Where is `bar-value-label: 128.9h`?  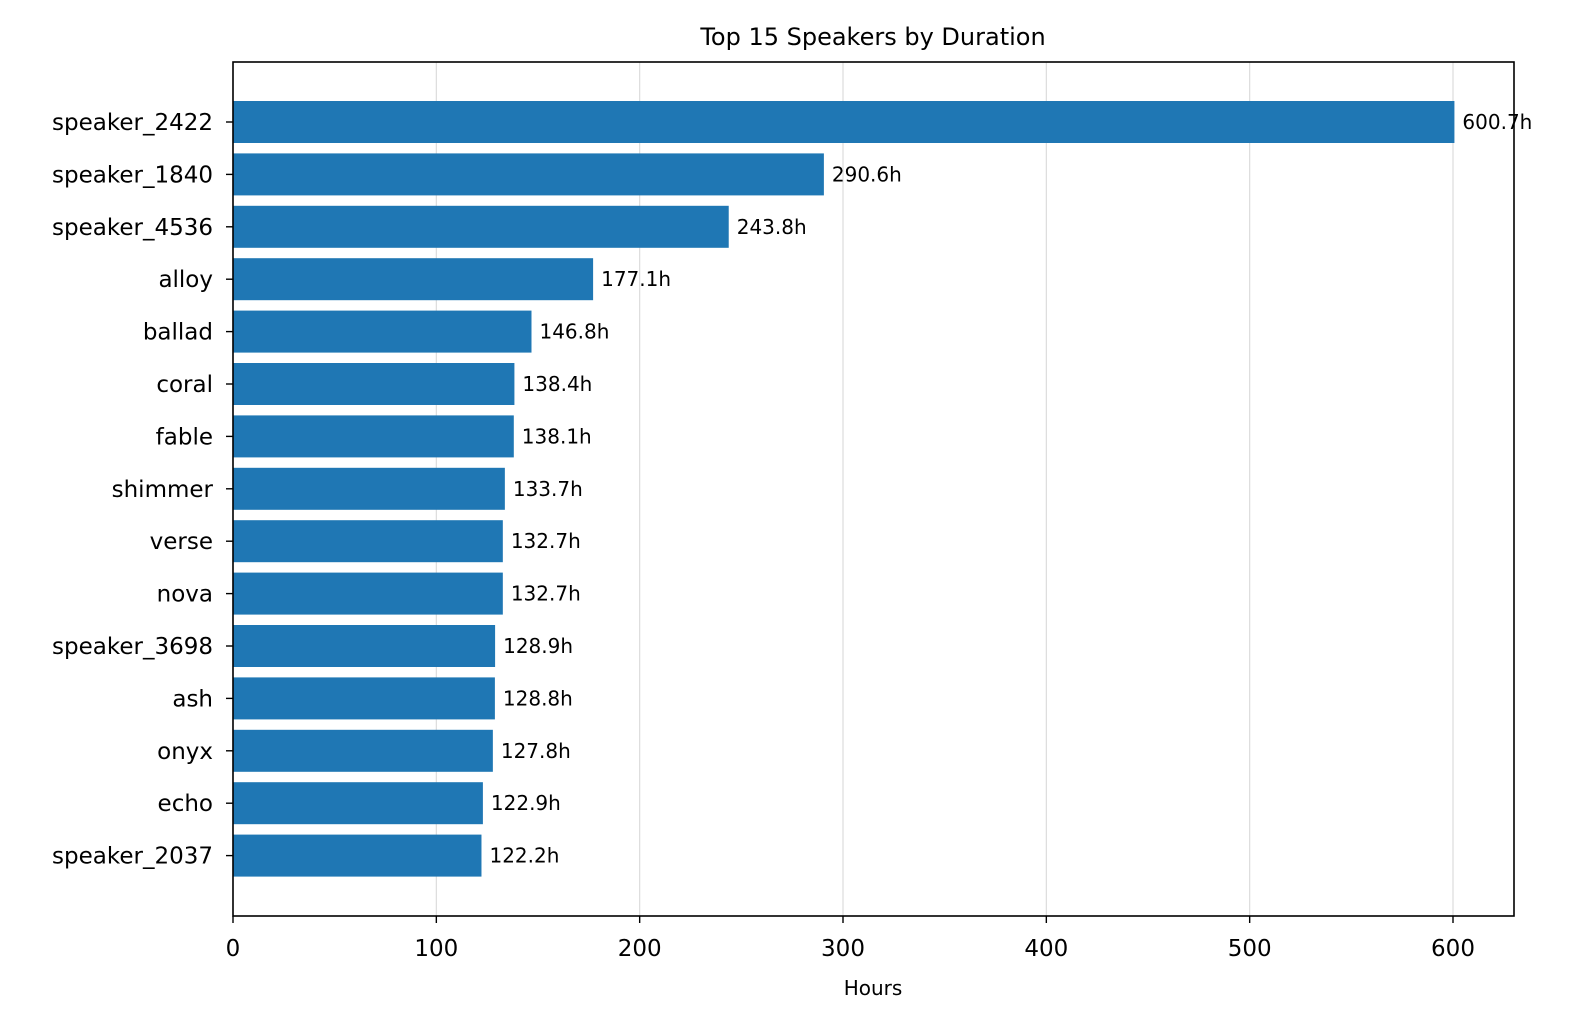
bar-value-label: 128.9h is located at coordinates (538, 646).